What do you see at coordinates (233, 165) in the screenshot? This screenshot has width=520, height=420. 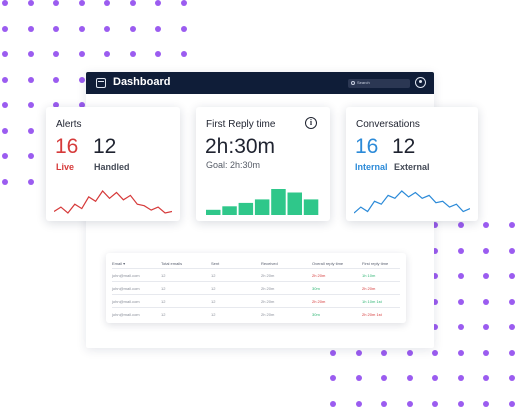 I see `first-reply-goal: Goal: 2h:30m` at bounding box center [233, 165].